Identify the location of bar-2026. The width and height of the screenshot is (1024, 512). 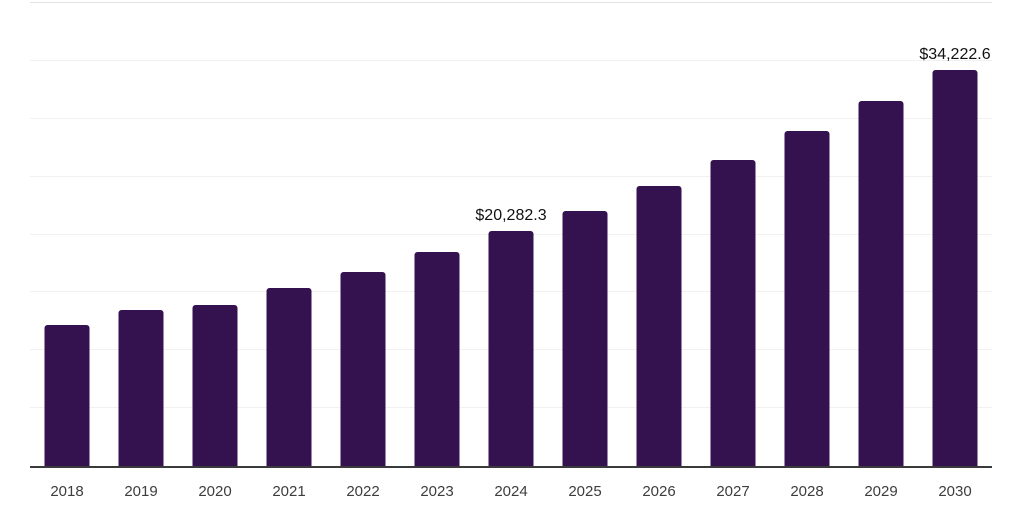
(659, 325).